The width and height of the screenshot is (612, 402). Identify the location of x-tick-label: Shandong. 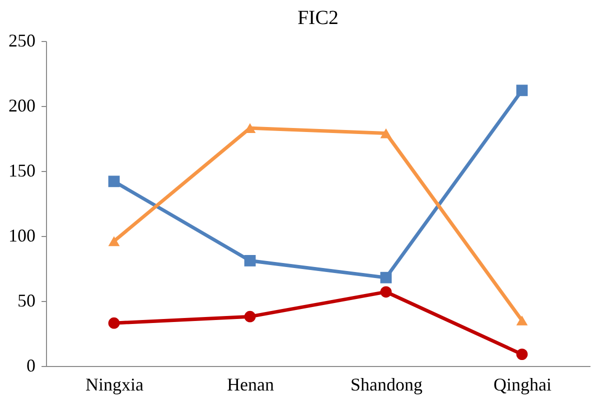
(386, 384).